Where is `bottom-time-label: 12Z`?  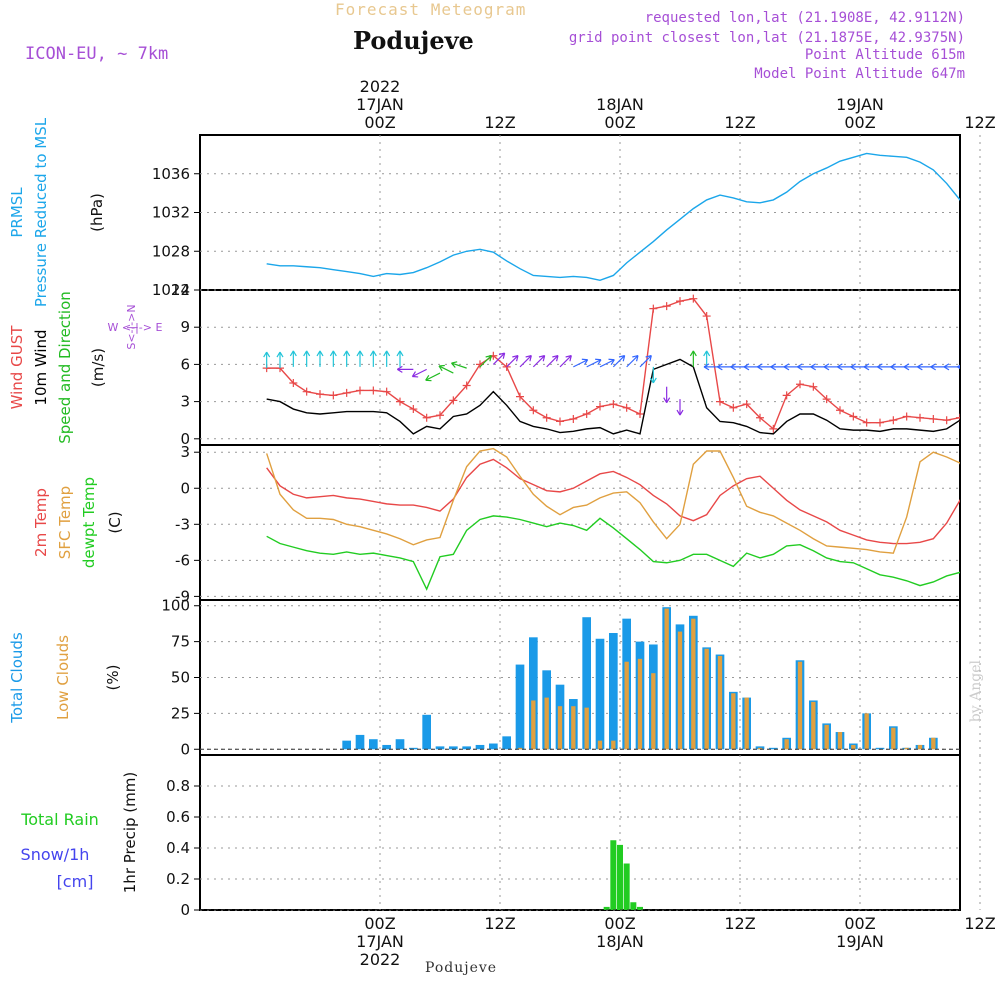 bottom-time-label: 12Z is located at coordinates (739, 923).